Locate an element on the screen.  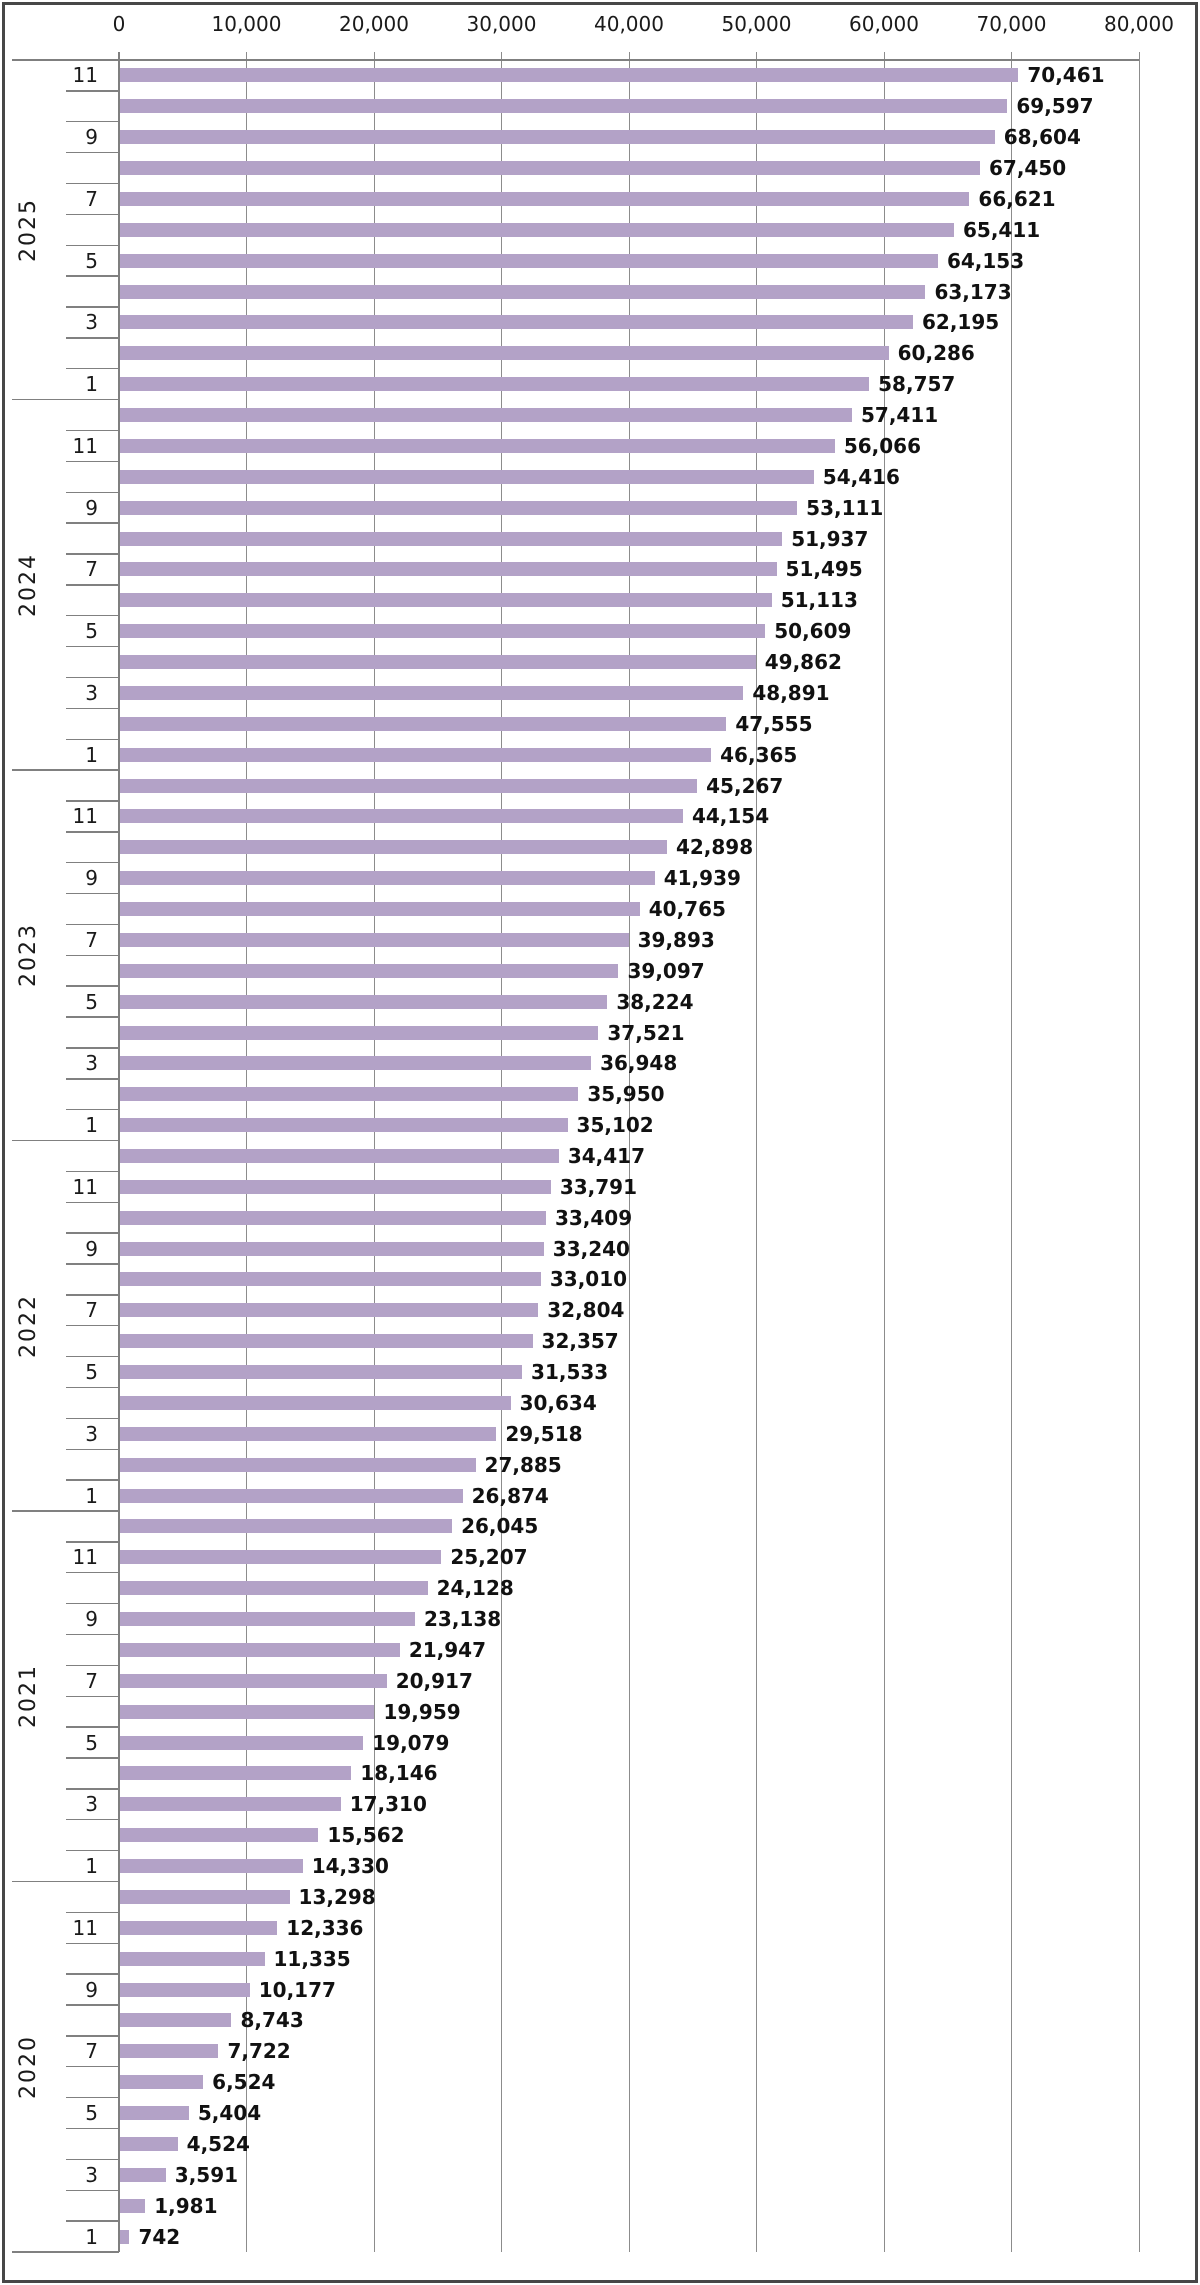
bar-value-label: 14,330 is located at coordinates (350, 1866).